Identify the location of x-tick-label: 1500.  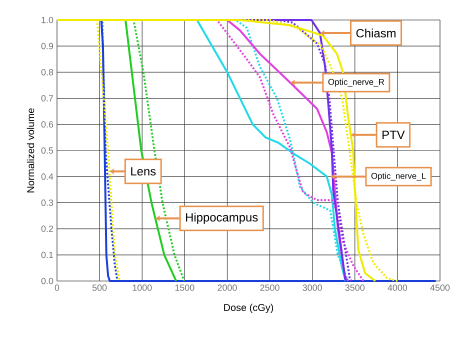
(184, 287).